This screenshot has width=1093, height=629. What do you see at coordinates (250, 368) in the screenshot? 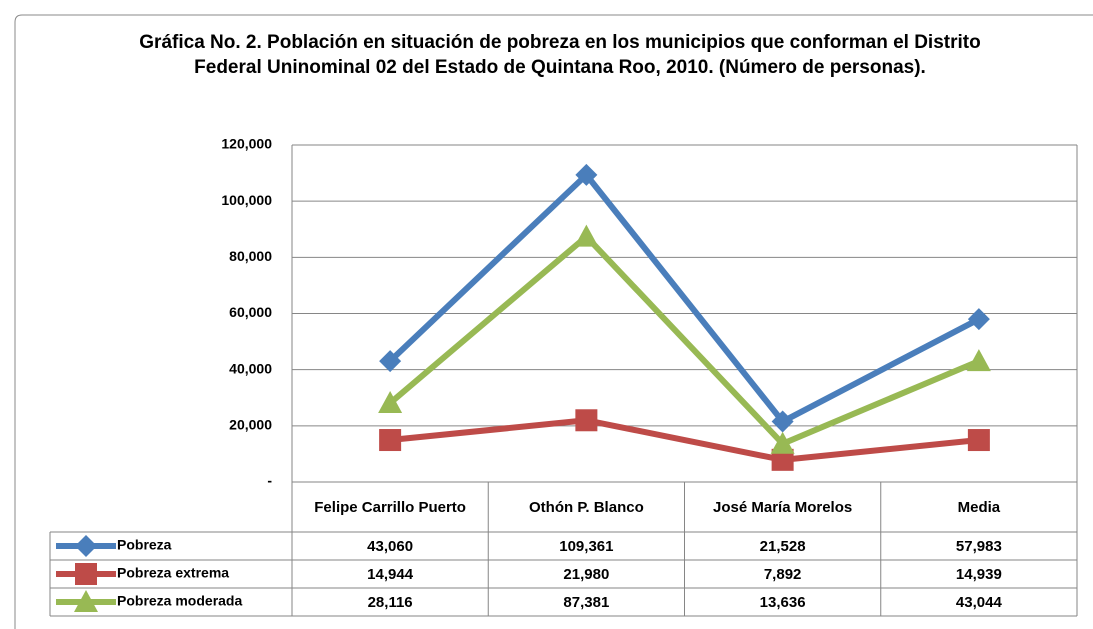
I see `y-tick-label: 40,000` at bounding box center [250, 368].